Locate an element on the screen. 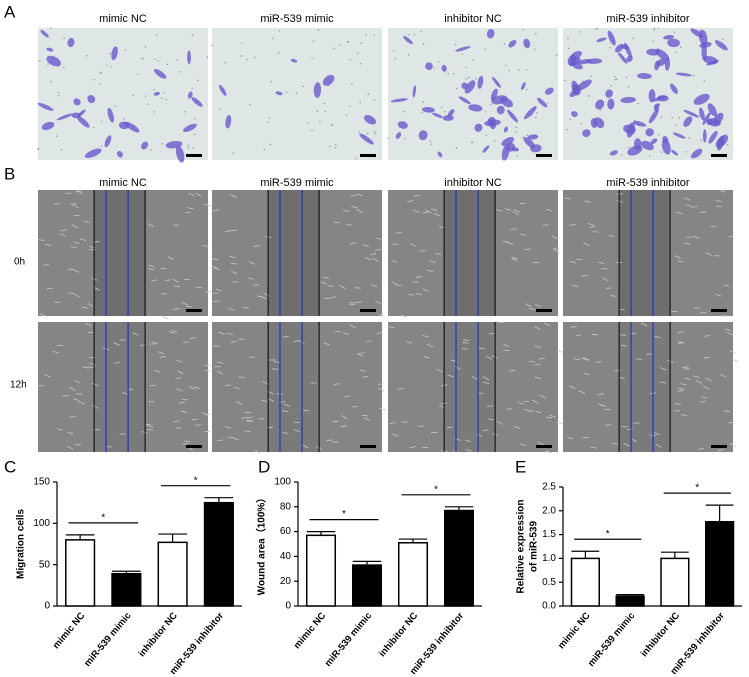  y-tick-label: 0.0 is located at coordinates (549, 606).